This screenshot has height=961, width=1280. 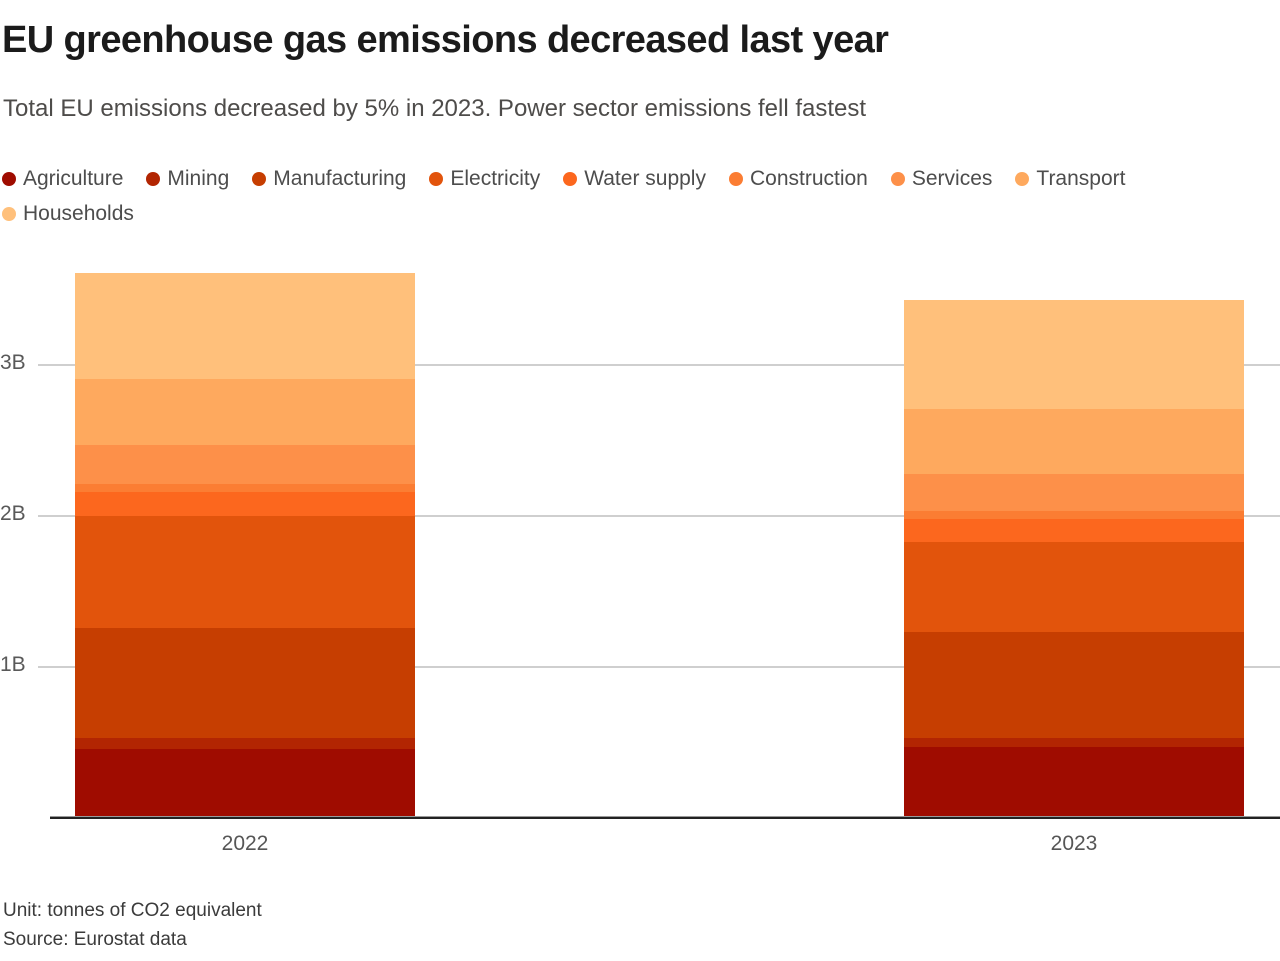 I want to click on bar-2023-segment-transport, so click(x=1074, y=441).